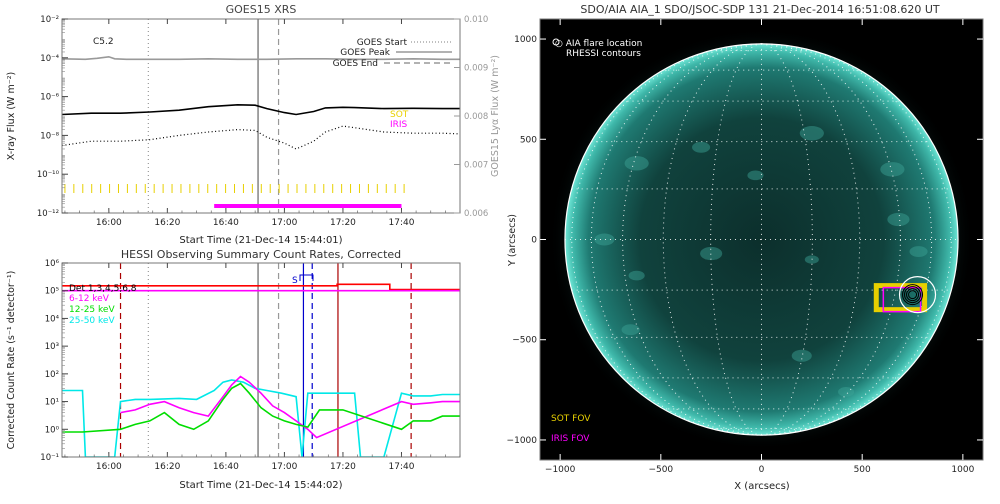 Image resolution: width=1000 pixels, height=504 pixels. Describe the element at coordinates (260, 240) in the screenshot. I see `goes-x-axis-label: Start Time (21-Dec-14 15:44:01)` at that location.